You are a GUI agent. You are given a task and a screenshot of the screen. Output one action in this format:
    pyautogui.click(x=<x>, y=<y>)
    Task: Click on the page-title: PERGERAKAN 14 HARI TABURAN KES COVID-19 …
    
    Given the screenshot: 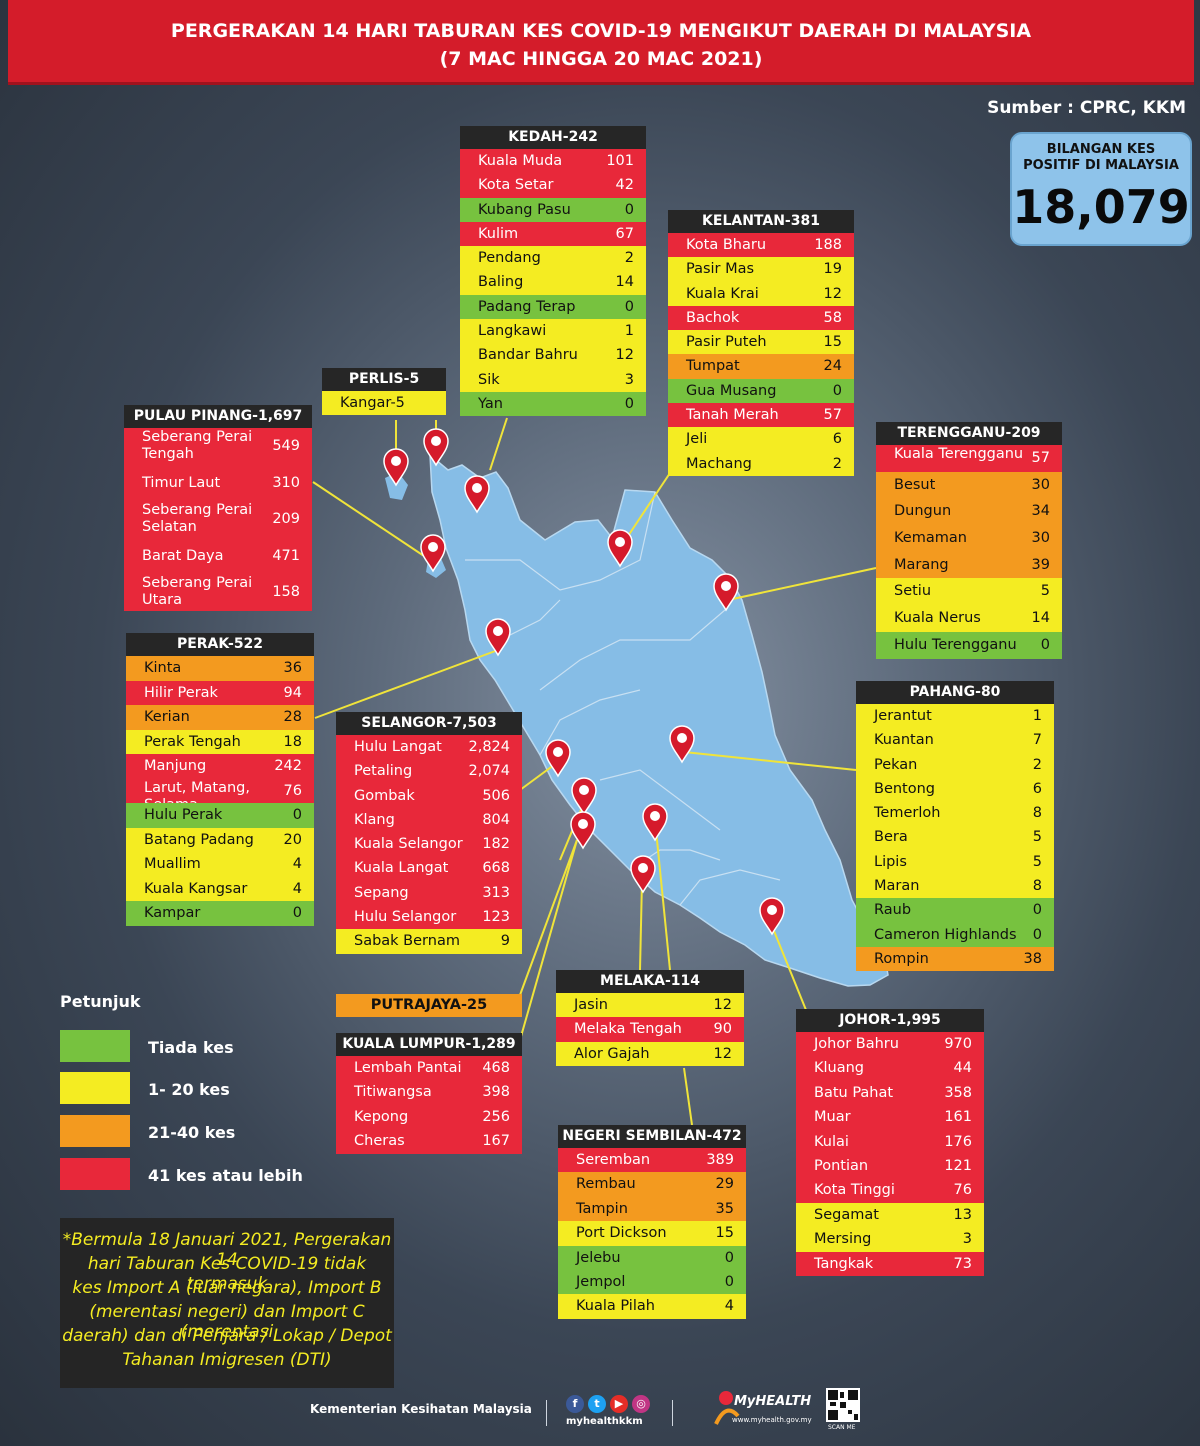 What is the action you would take?
    pyautogui.click(x=601, y=31)
    